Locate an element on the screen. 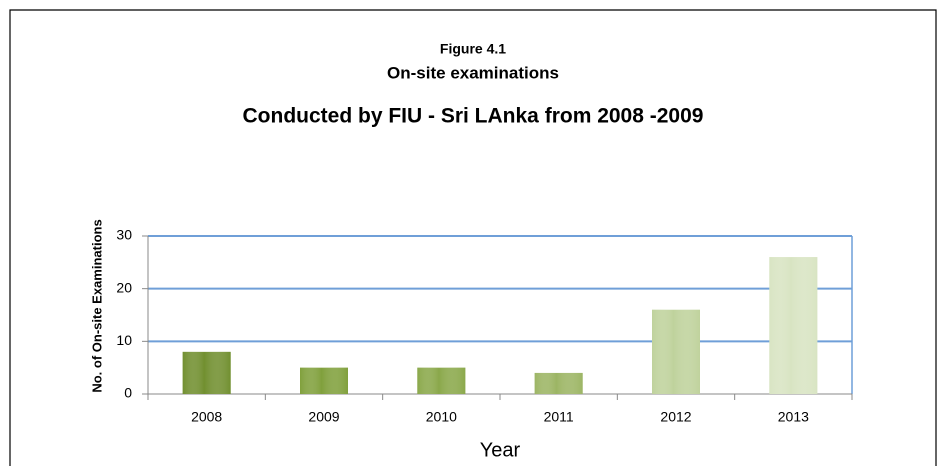  x-tick-label: 2011 is located at coordinates (559, 417).